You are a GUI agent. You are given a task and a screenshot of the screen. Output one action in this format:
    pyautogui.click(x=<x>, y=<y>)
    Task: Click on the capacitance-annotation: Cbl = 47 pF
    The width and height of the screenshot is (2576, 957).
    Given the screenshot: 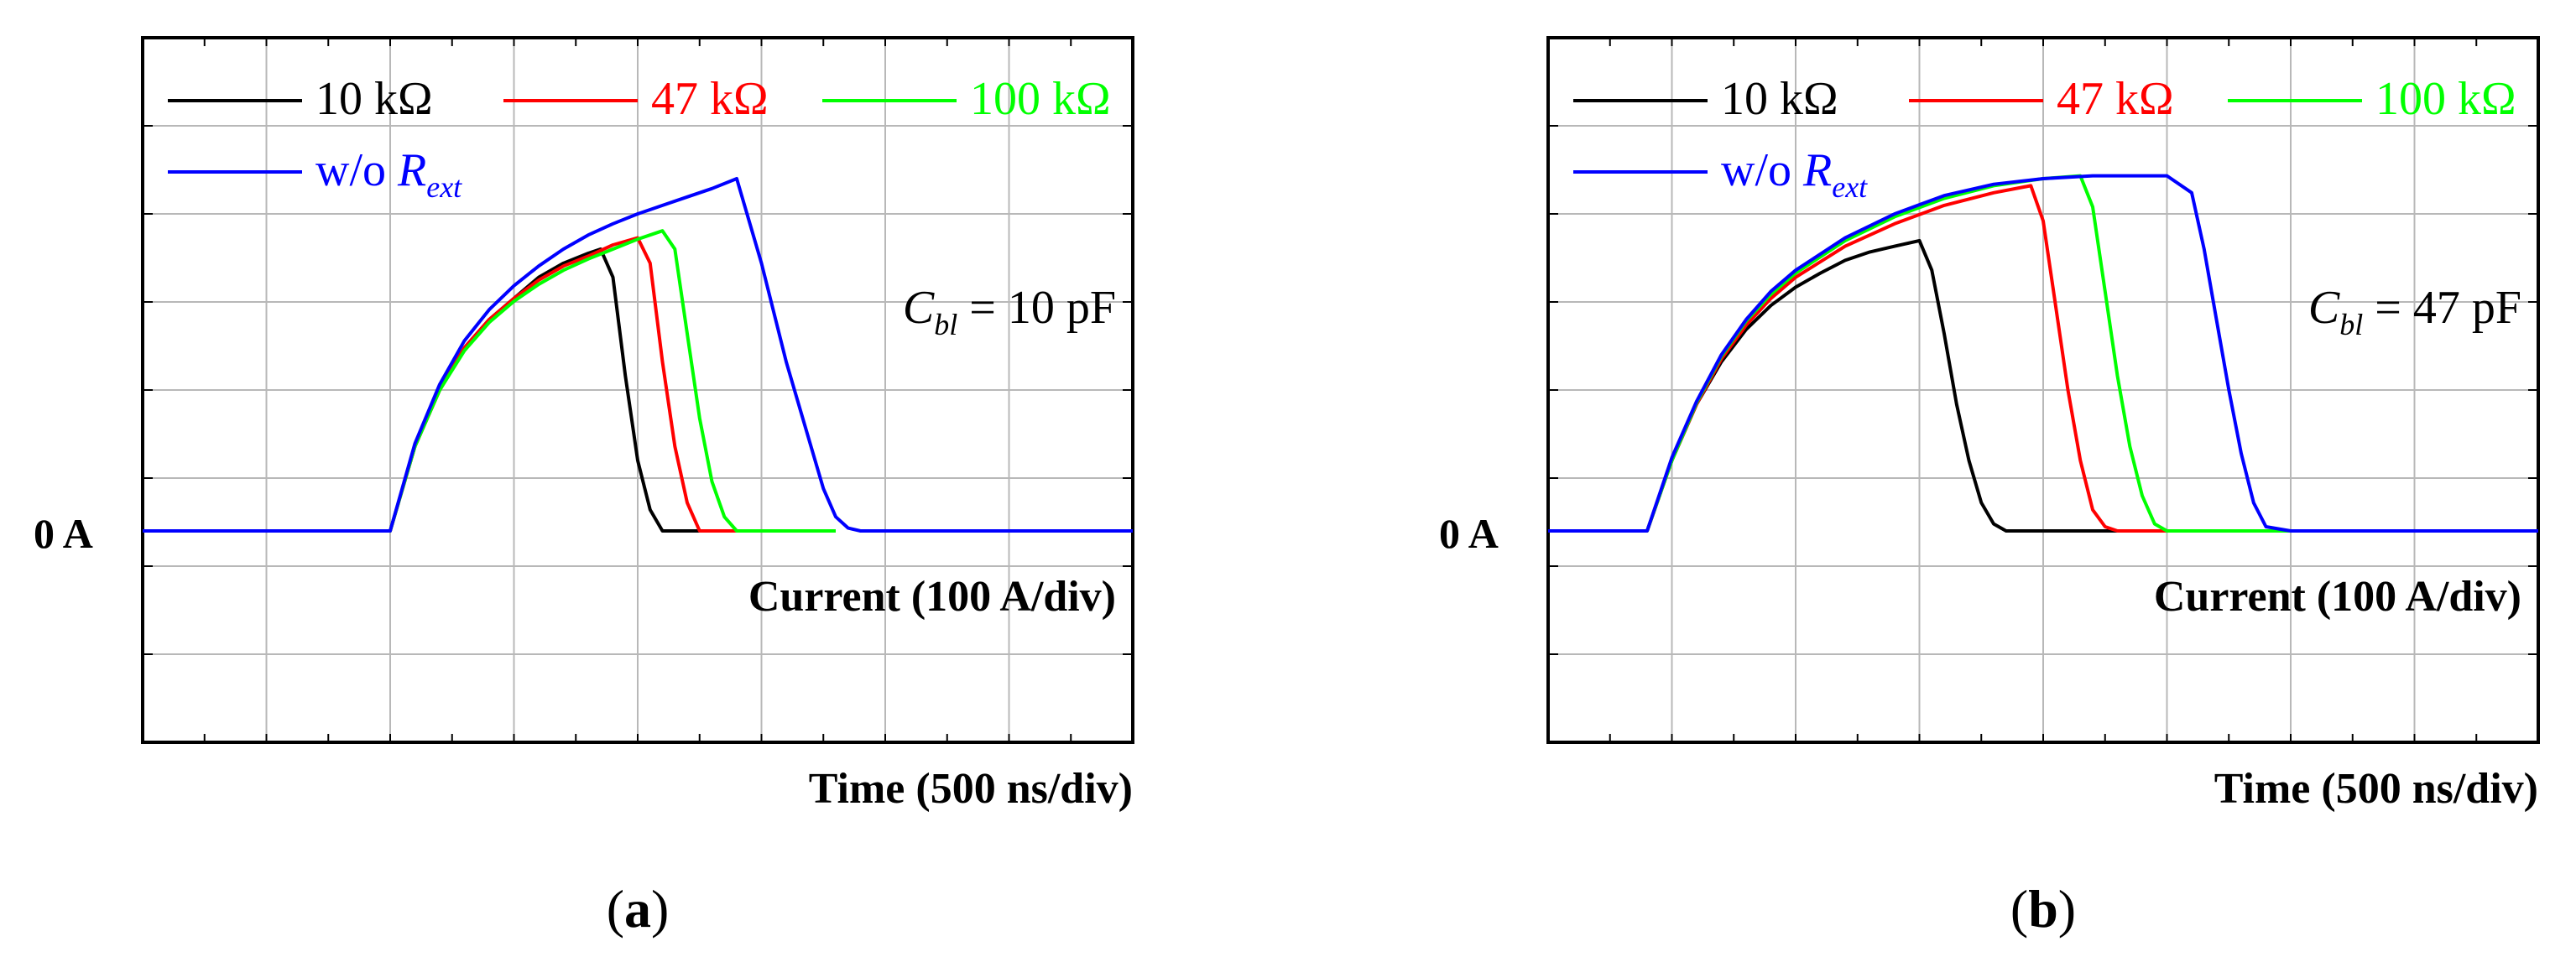 What is the action you would take?
    pyautogui.click(x=2414, y=311)
    